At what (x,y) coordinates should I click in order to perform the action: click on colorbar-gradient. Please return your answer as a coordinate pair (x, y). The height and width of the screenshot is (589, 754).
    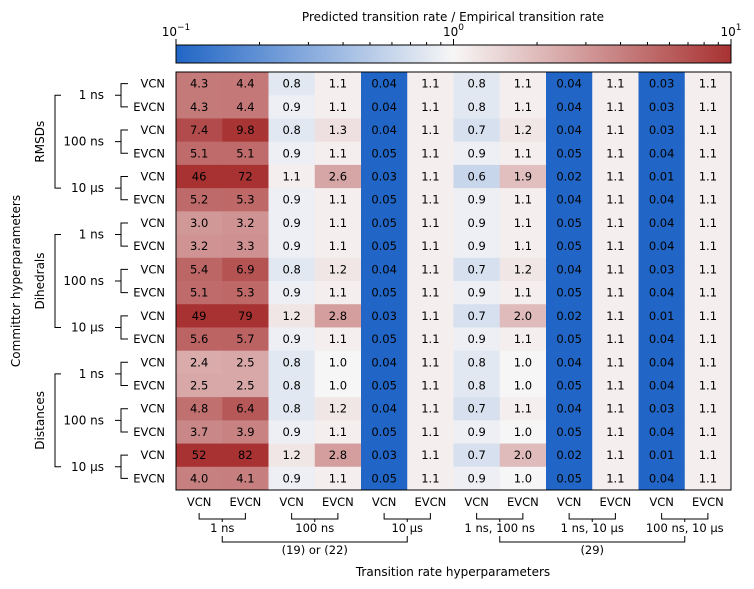
    Looking at the image, I should click on (453, 54).